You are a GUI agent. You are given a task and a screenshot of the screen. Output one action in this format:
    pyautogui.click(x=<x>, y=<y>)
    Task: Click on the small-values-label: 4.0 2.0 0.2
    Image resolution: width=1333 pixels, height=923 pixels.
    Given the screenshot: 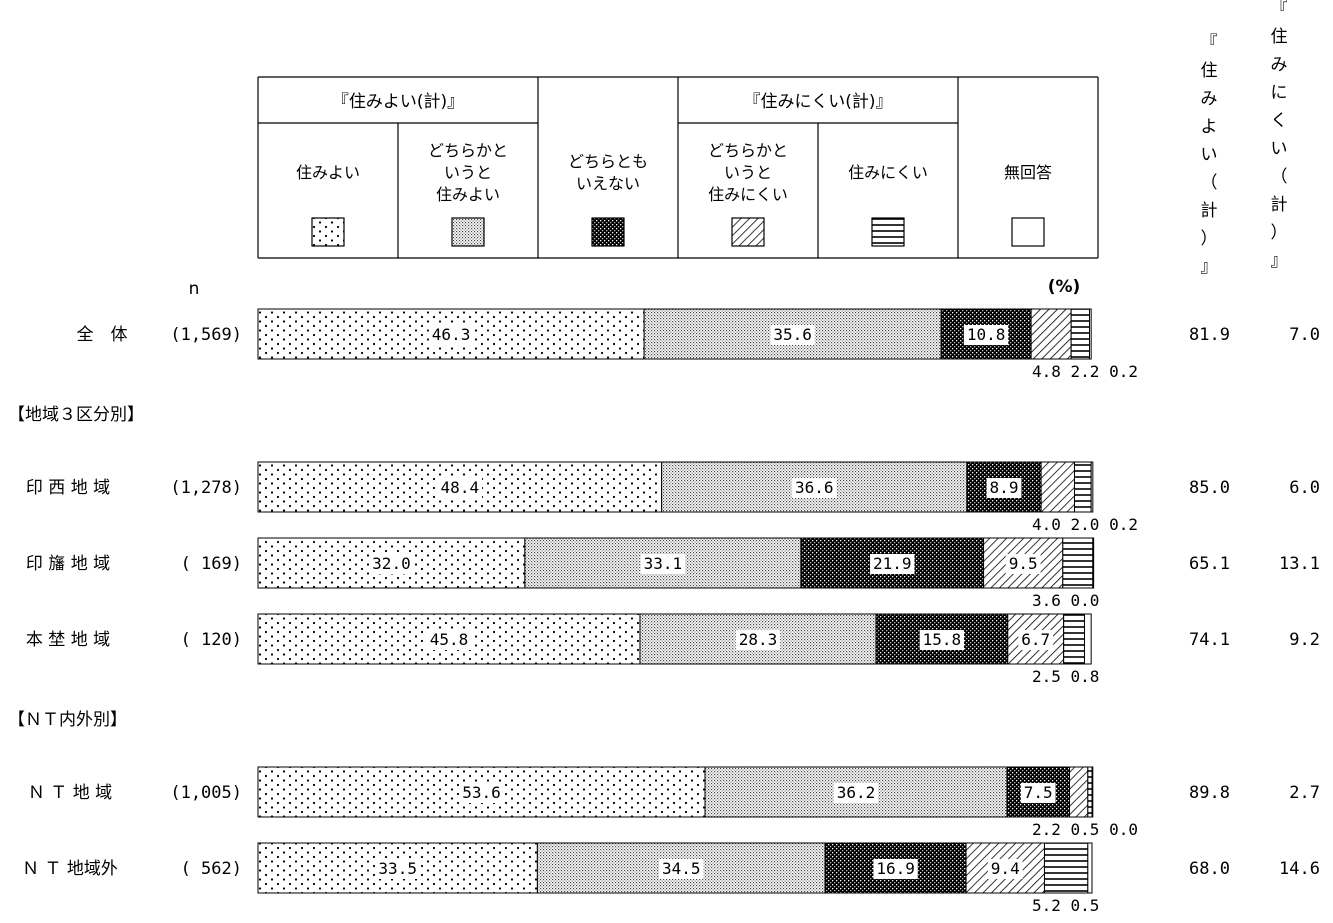 What is the action you would take?
    pyautogui.click(x=1085, y=524)
    